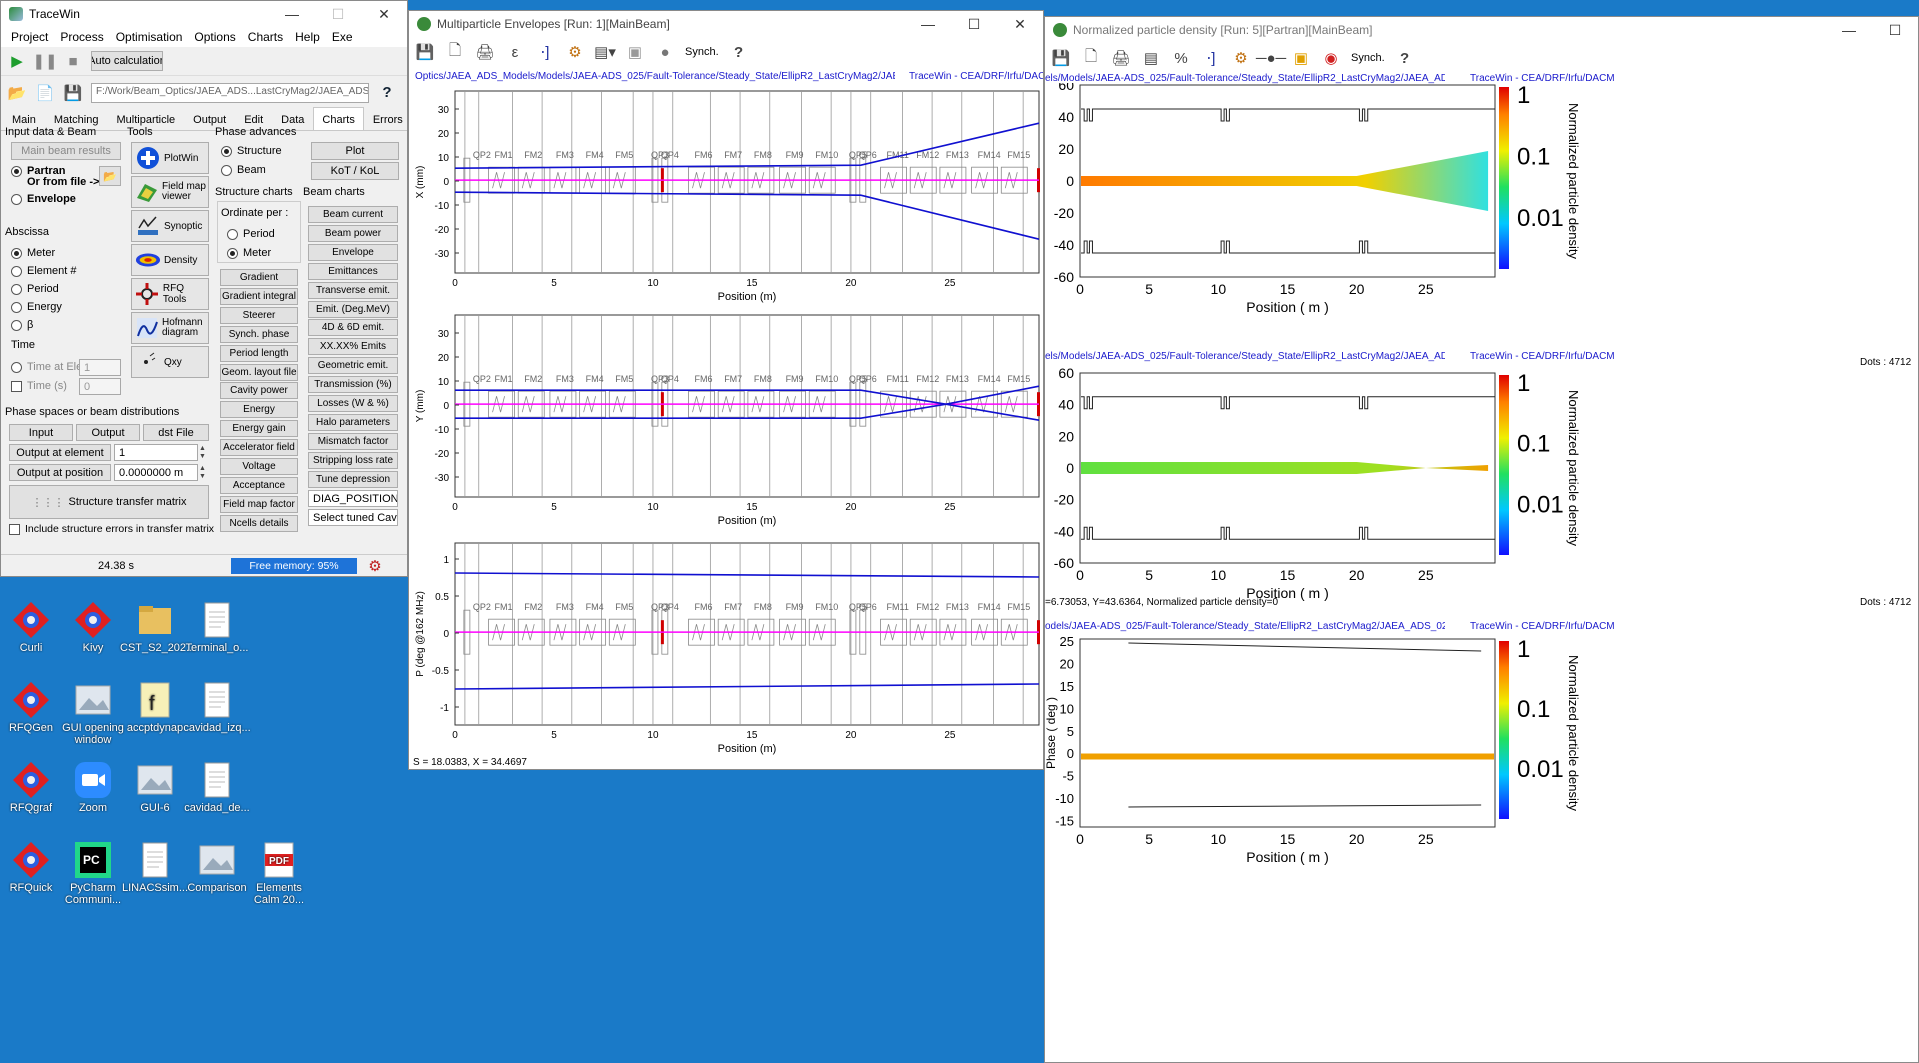  What do you see at coordinates (170, 362) in the screenshot?
I see `qxy-button: Qxy` at bounding box center [170, 362].